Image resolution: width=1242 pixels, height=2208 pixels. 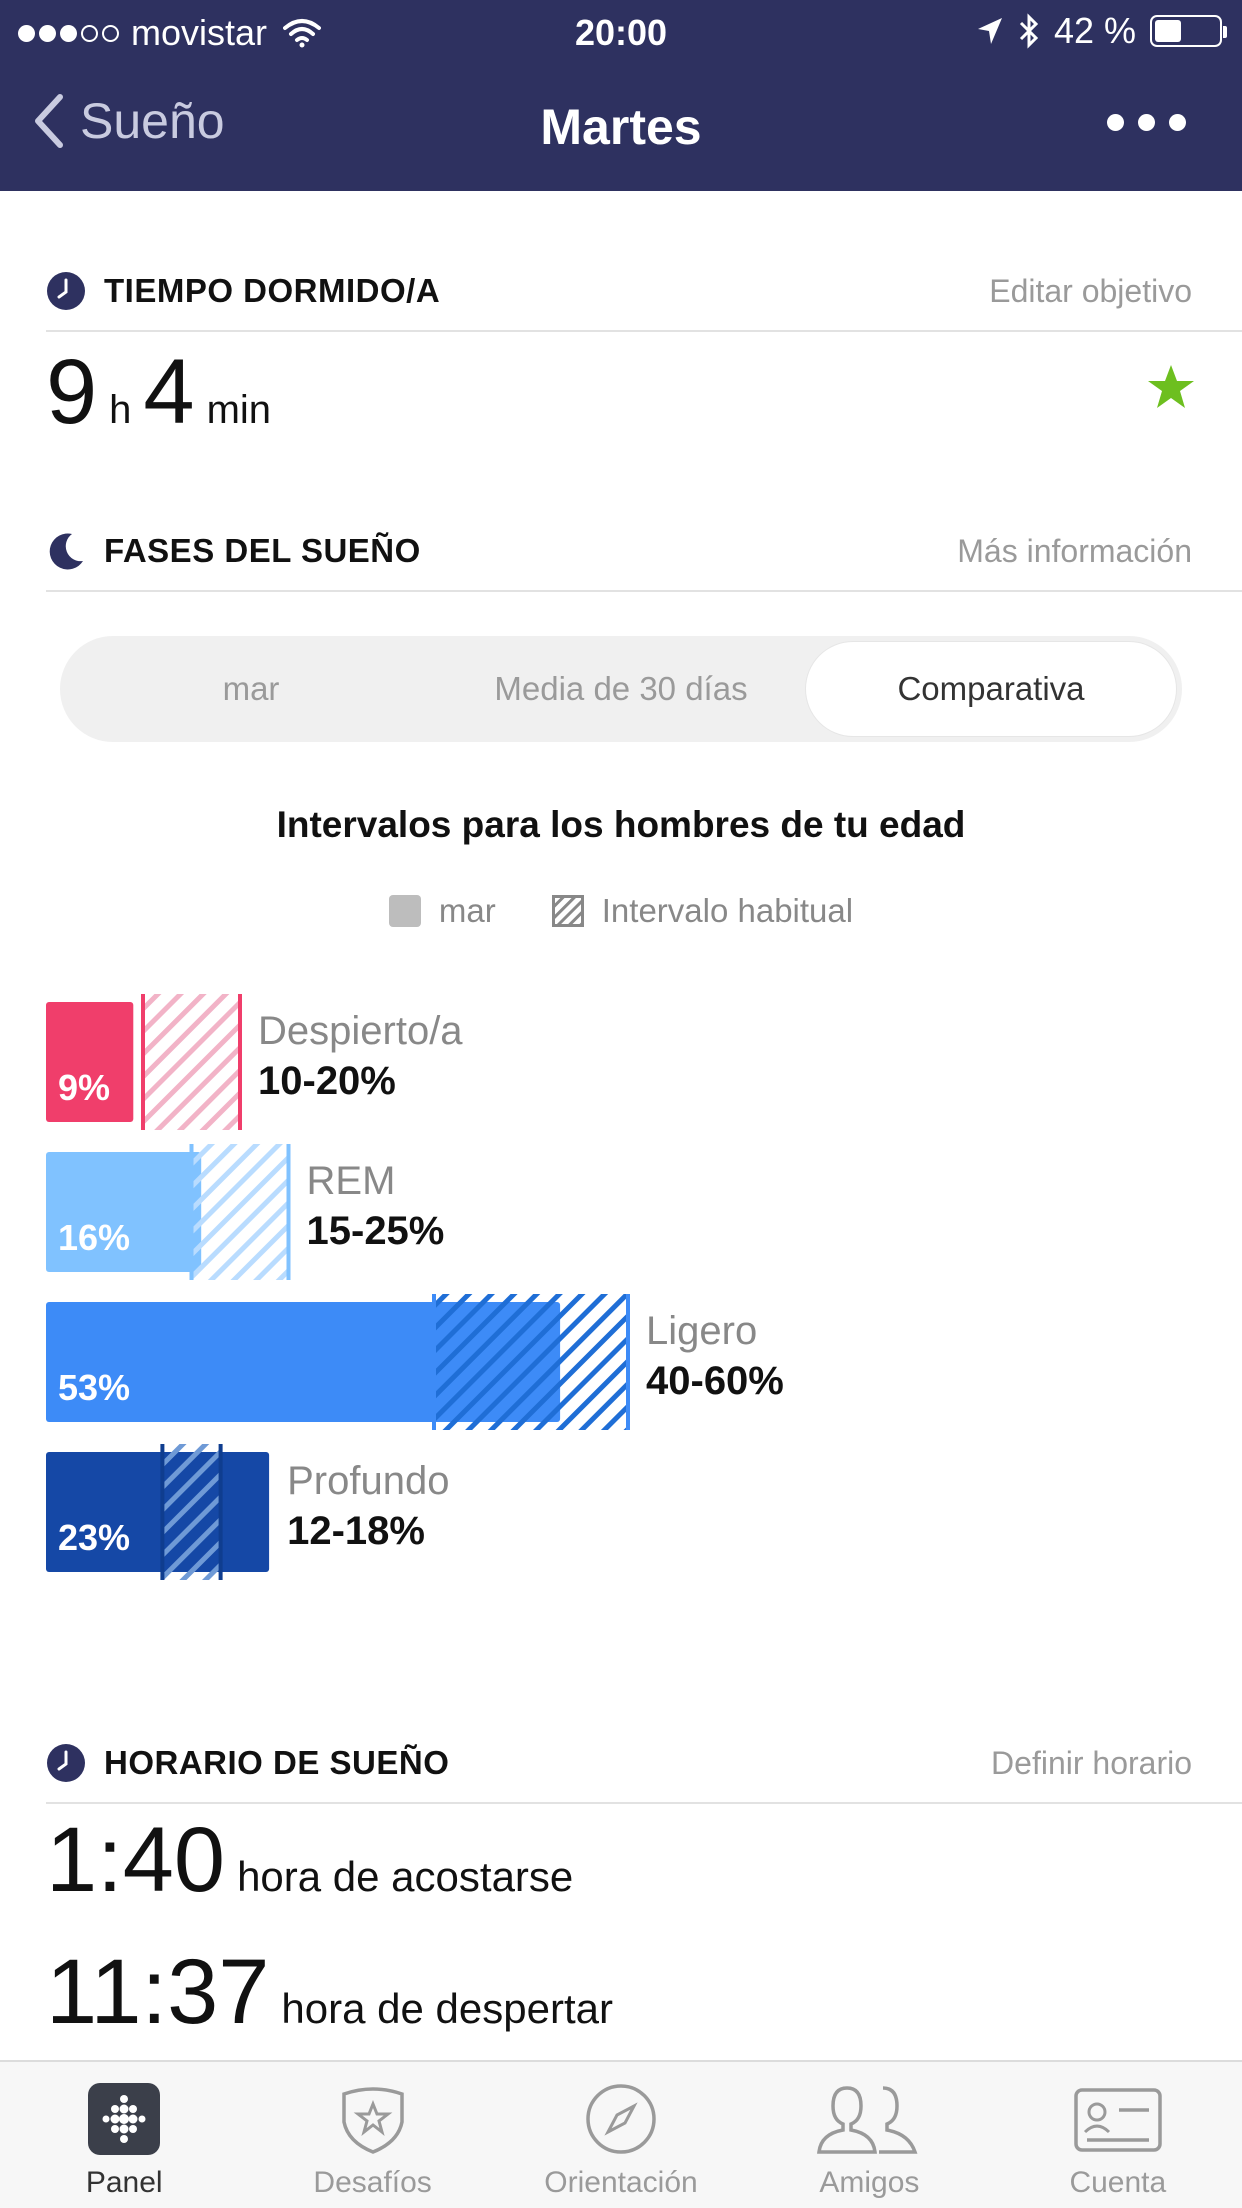 What do you see at coordinates (152, 121) in the screenshot?
I see `back-button-label: Sueño` at bounding box center [152, 121].